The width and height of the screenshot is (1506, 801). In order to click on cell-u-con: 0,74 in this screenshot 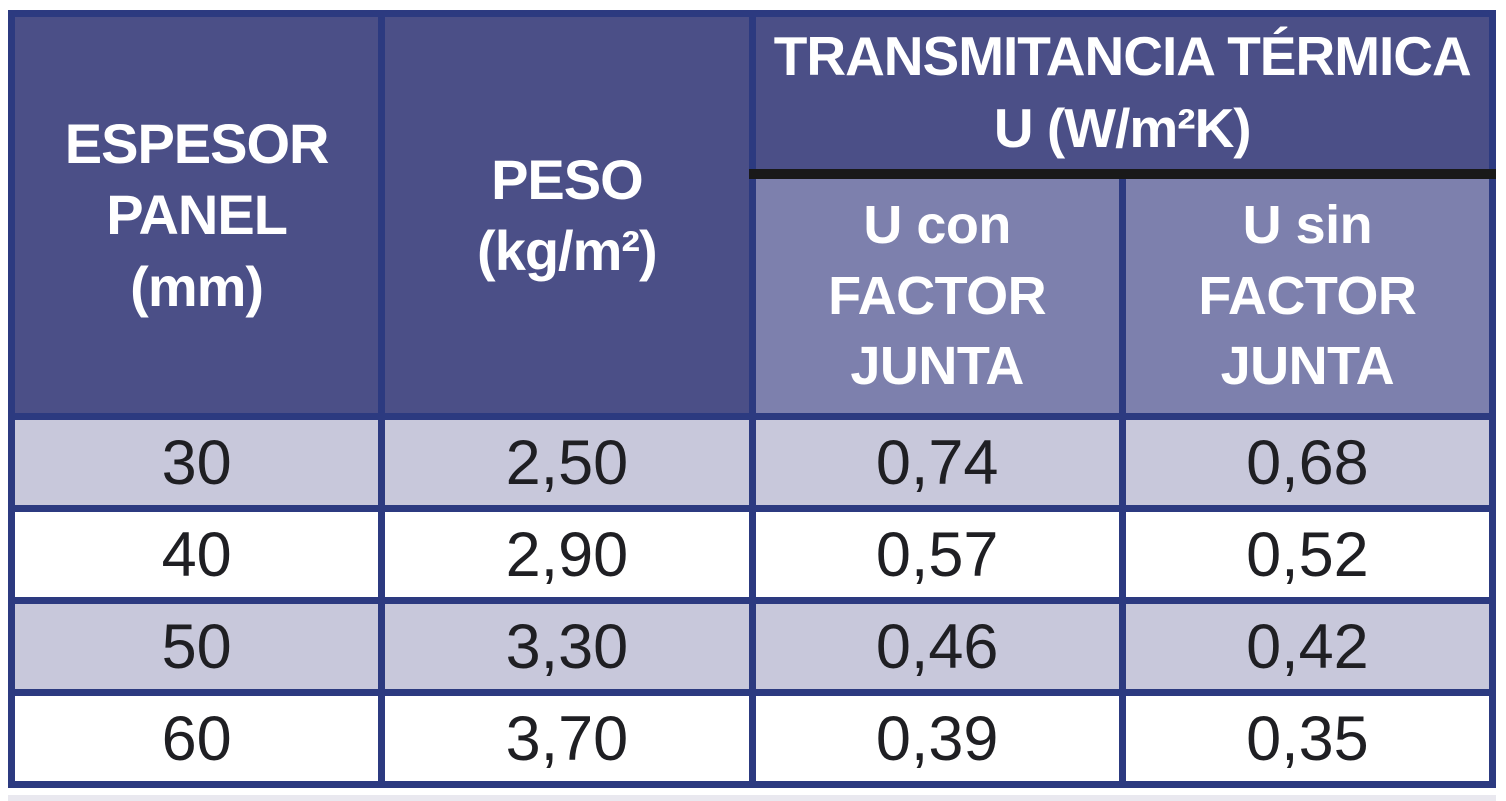, I will do `click(937, 462)`.